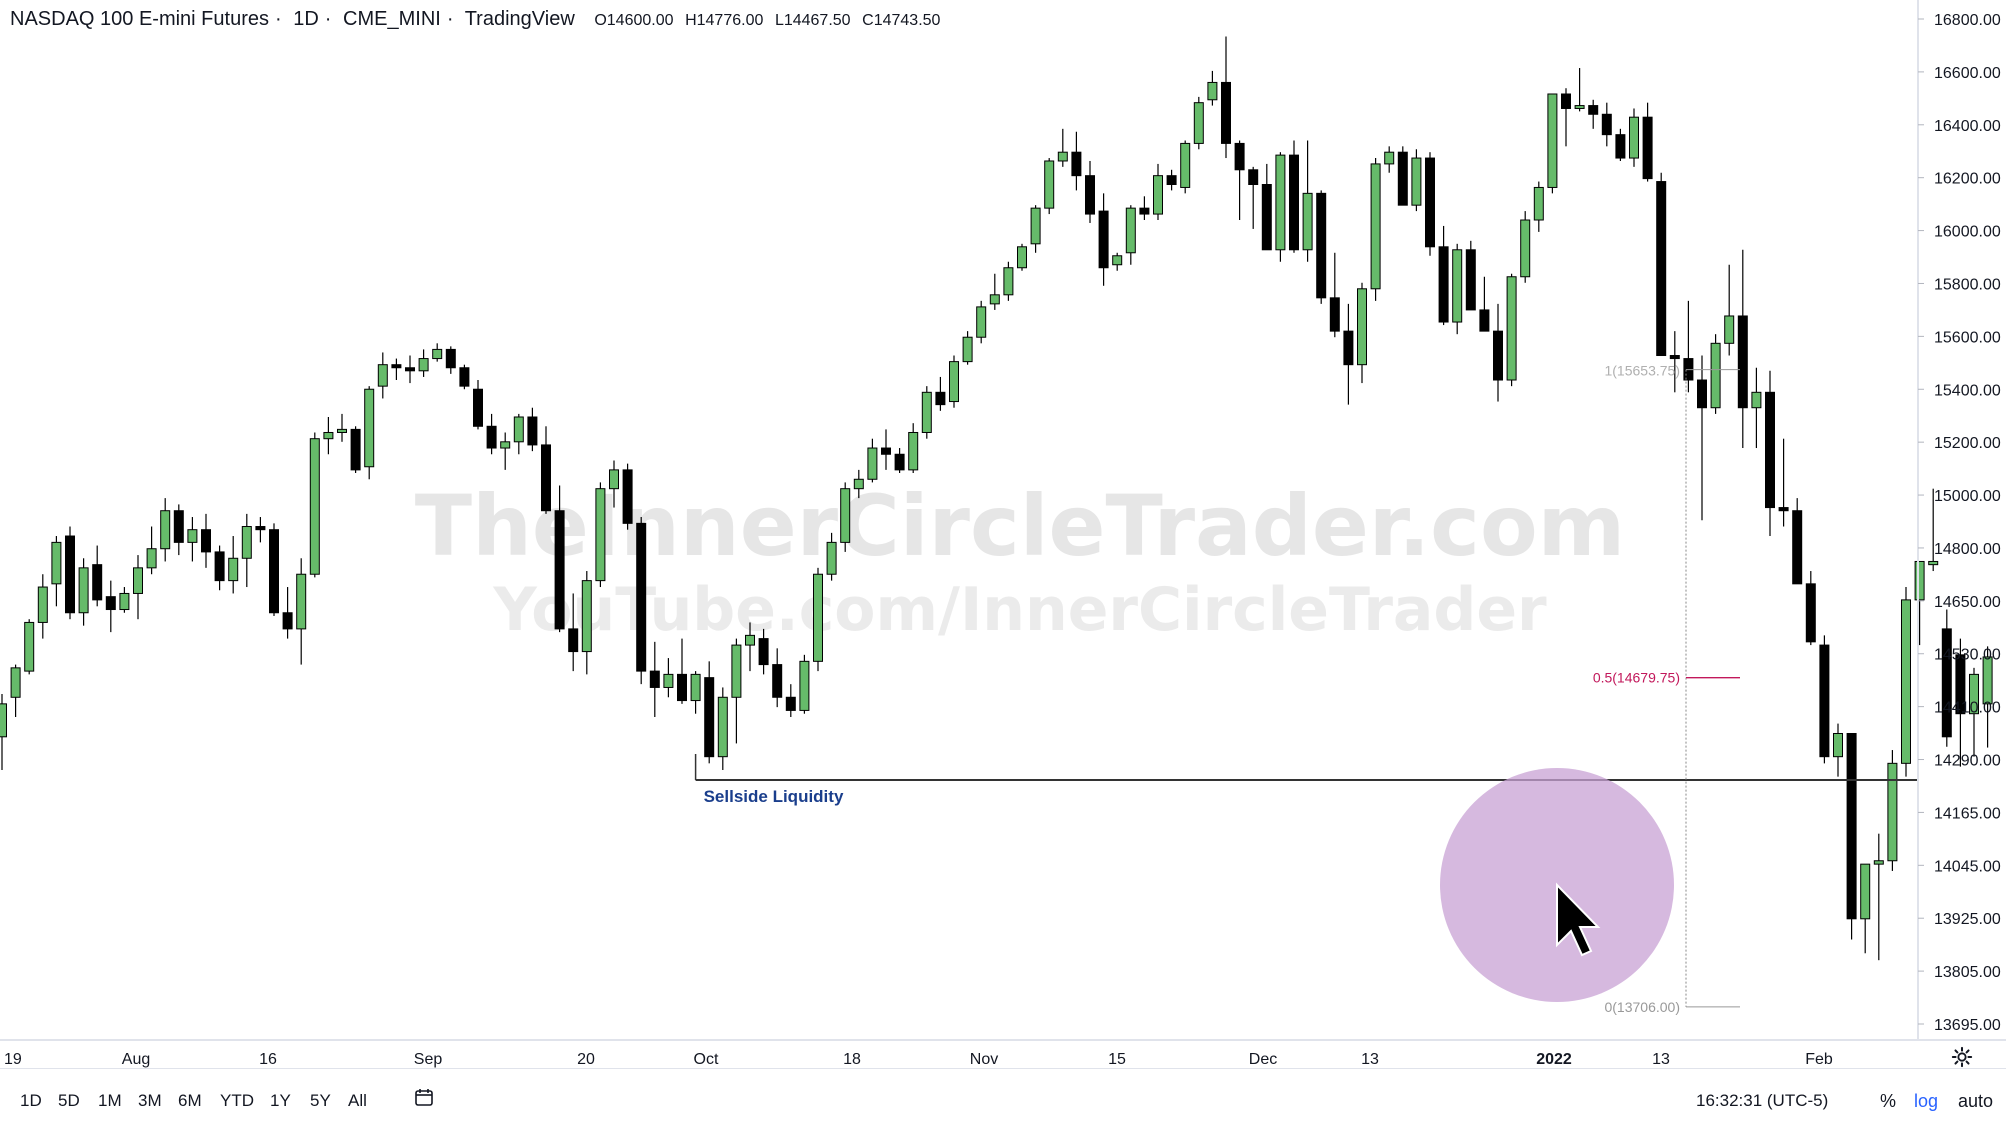 The height and width of the screenshot is (1123, 2006). What do you see at coordinates (150, 1100) in the screenshot?
I see `range-3m-button: 3M` at bounding box center [150, 1100].